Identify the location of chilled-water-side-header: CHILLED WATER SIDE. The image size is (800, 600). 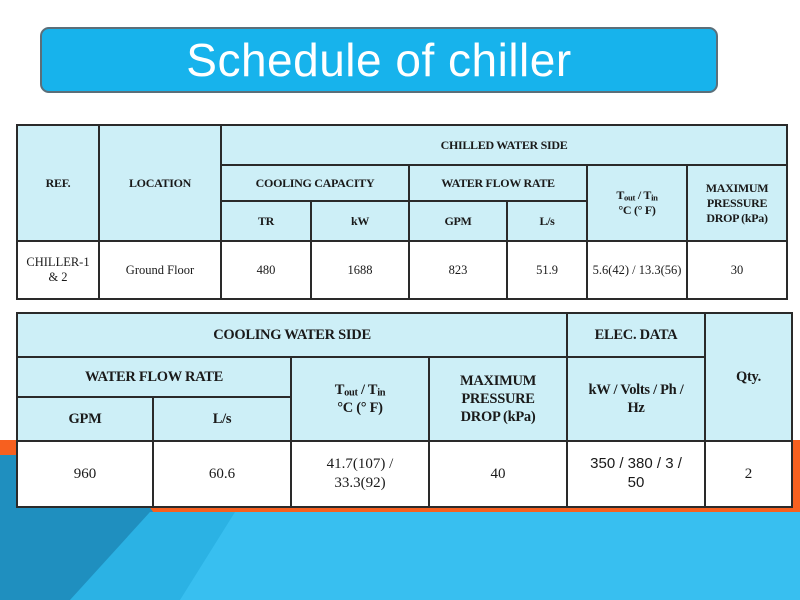
(504, 145).